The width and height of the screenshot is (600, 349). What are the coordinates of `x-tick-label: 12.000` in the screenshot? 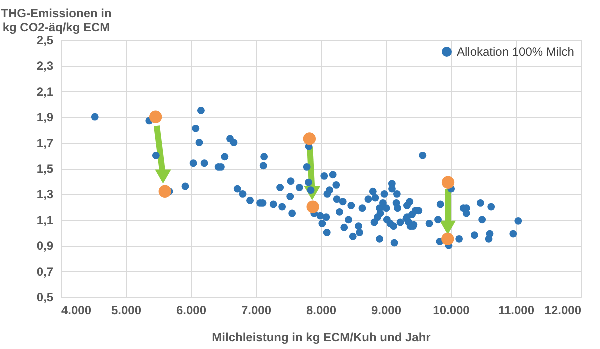 It's located at (563, 311).